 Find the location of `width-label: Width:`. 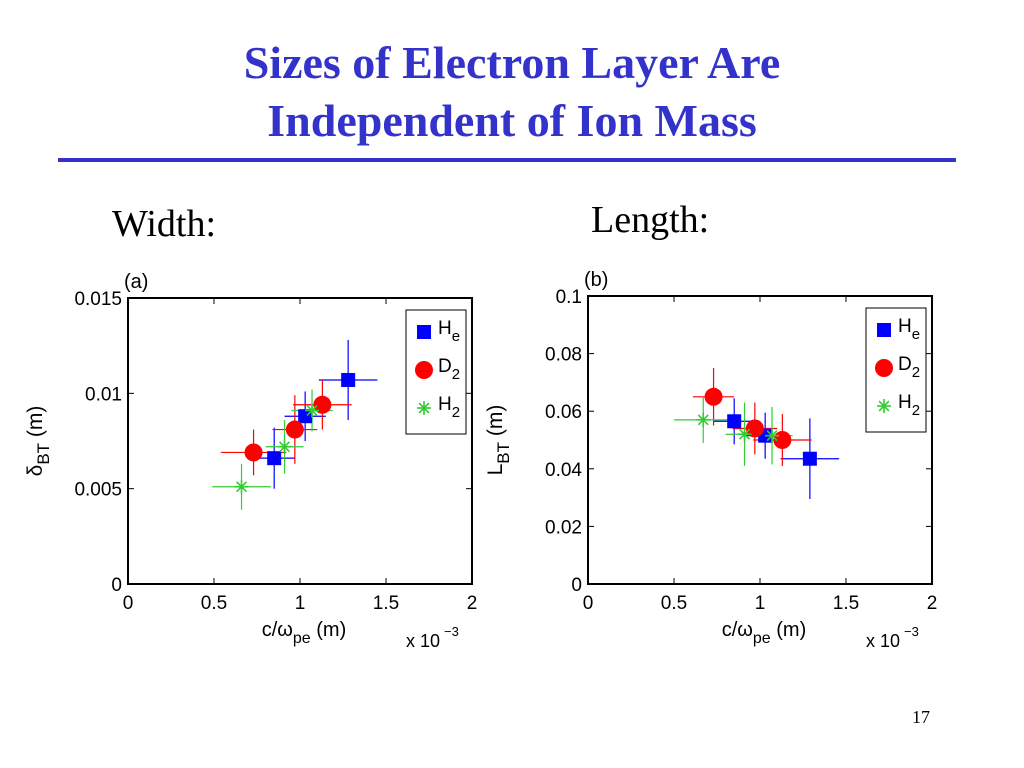

width-label: Width: is located at coordinates (164, 224).